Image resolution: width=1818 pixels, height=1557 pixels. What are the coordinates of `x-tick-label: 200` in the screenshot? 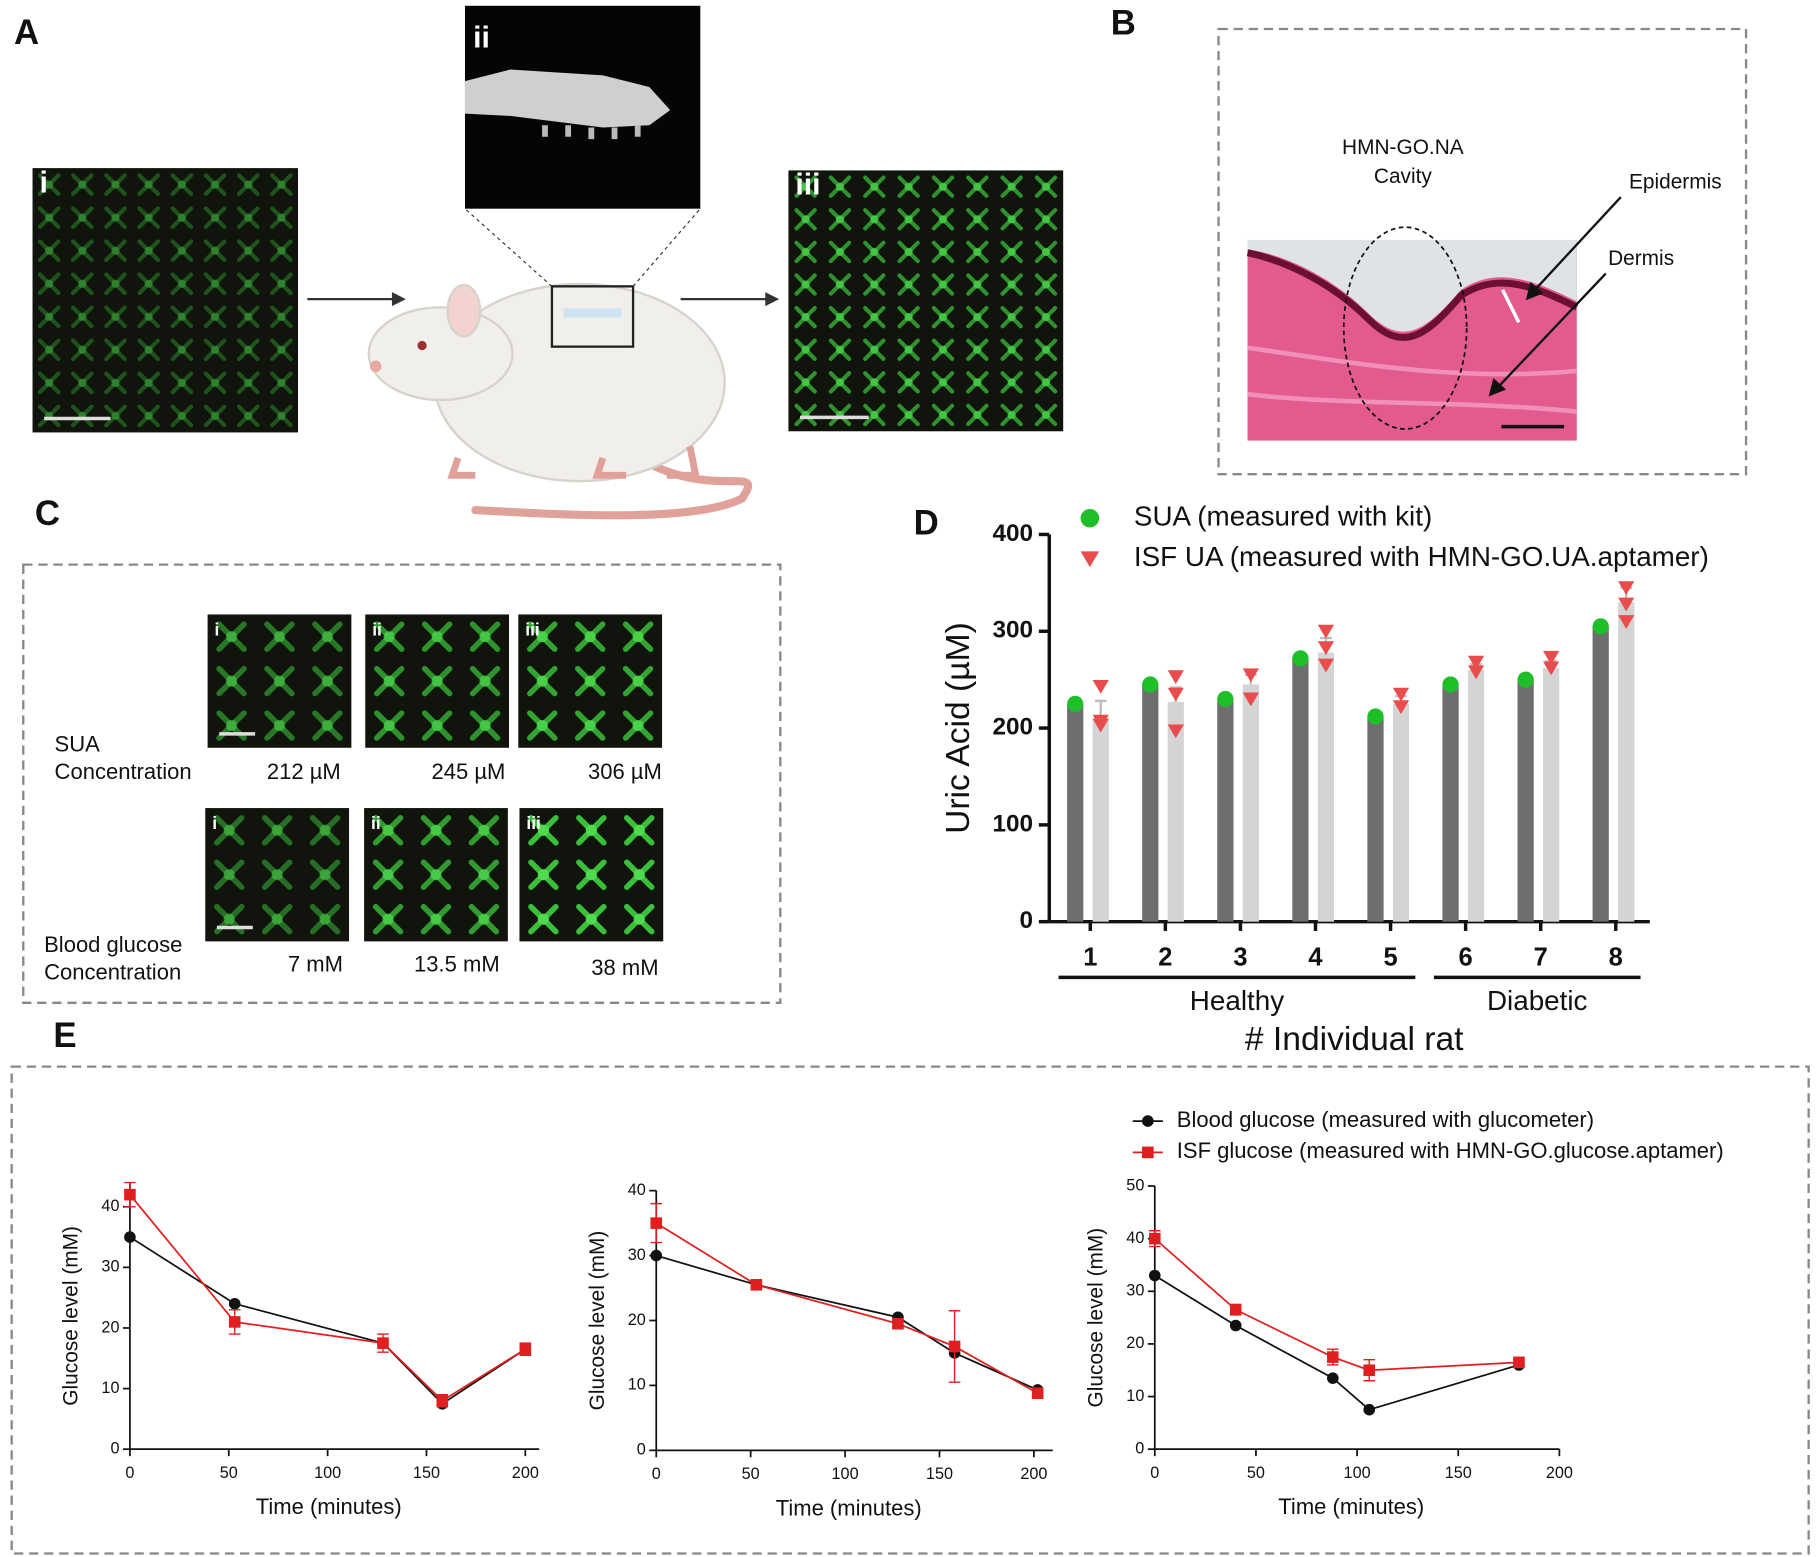 It's located at (525, 1473).